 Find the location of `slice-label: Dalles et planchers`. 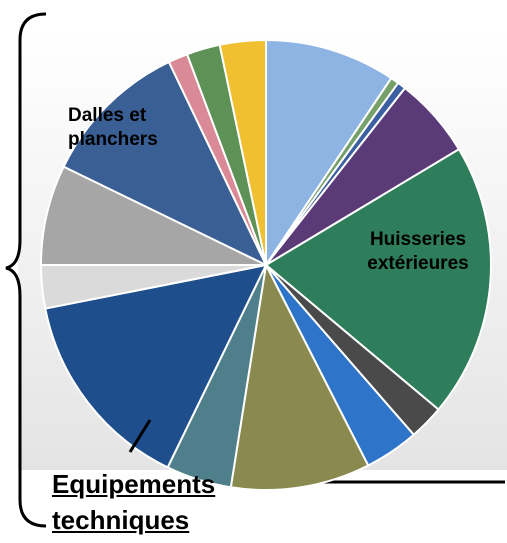

slice-label: Dalles et planchers is located at coordinates (113, 127).